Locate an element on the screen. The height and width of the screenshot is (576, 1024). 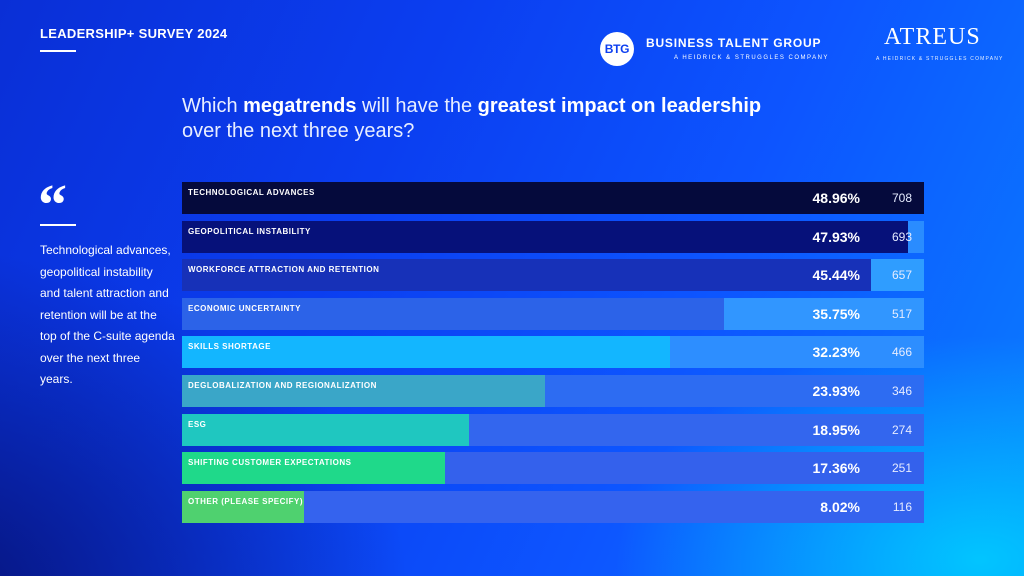
count-label: 693 is located at coordinates (901, 236).